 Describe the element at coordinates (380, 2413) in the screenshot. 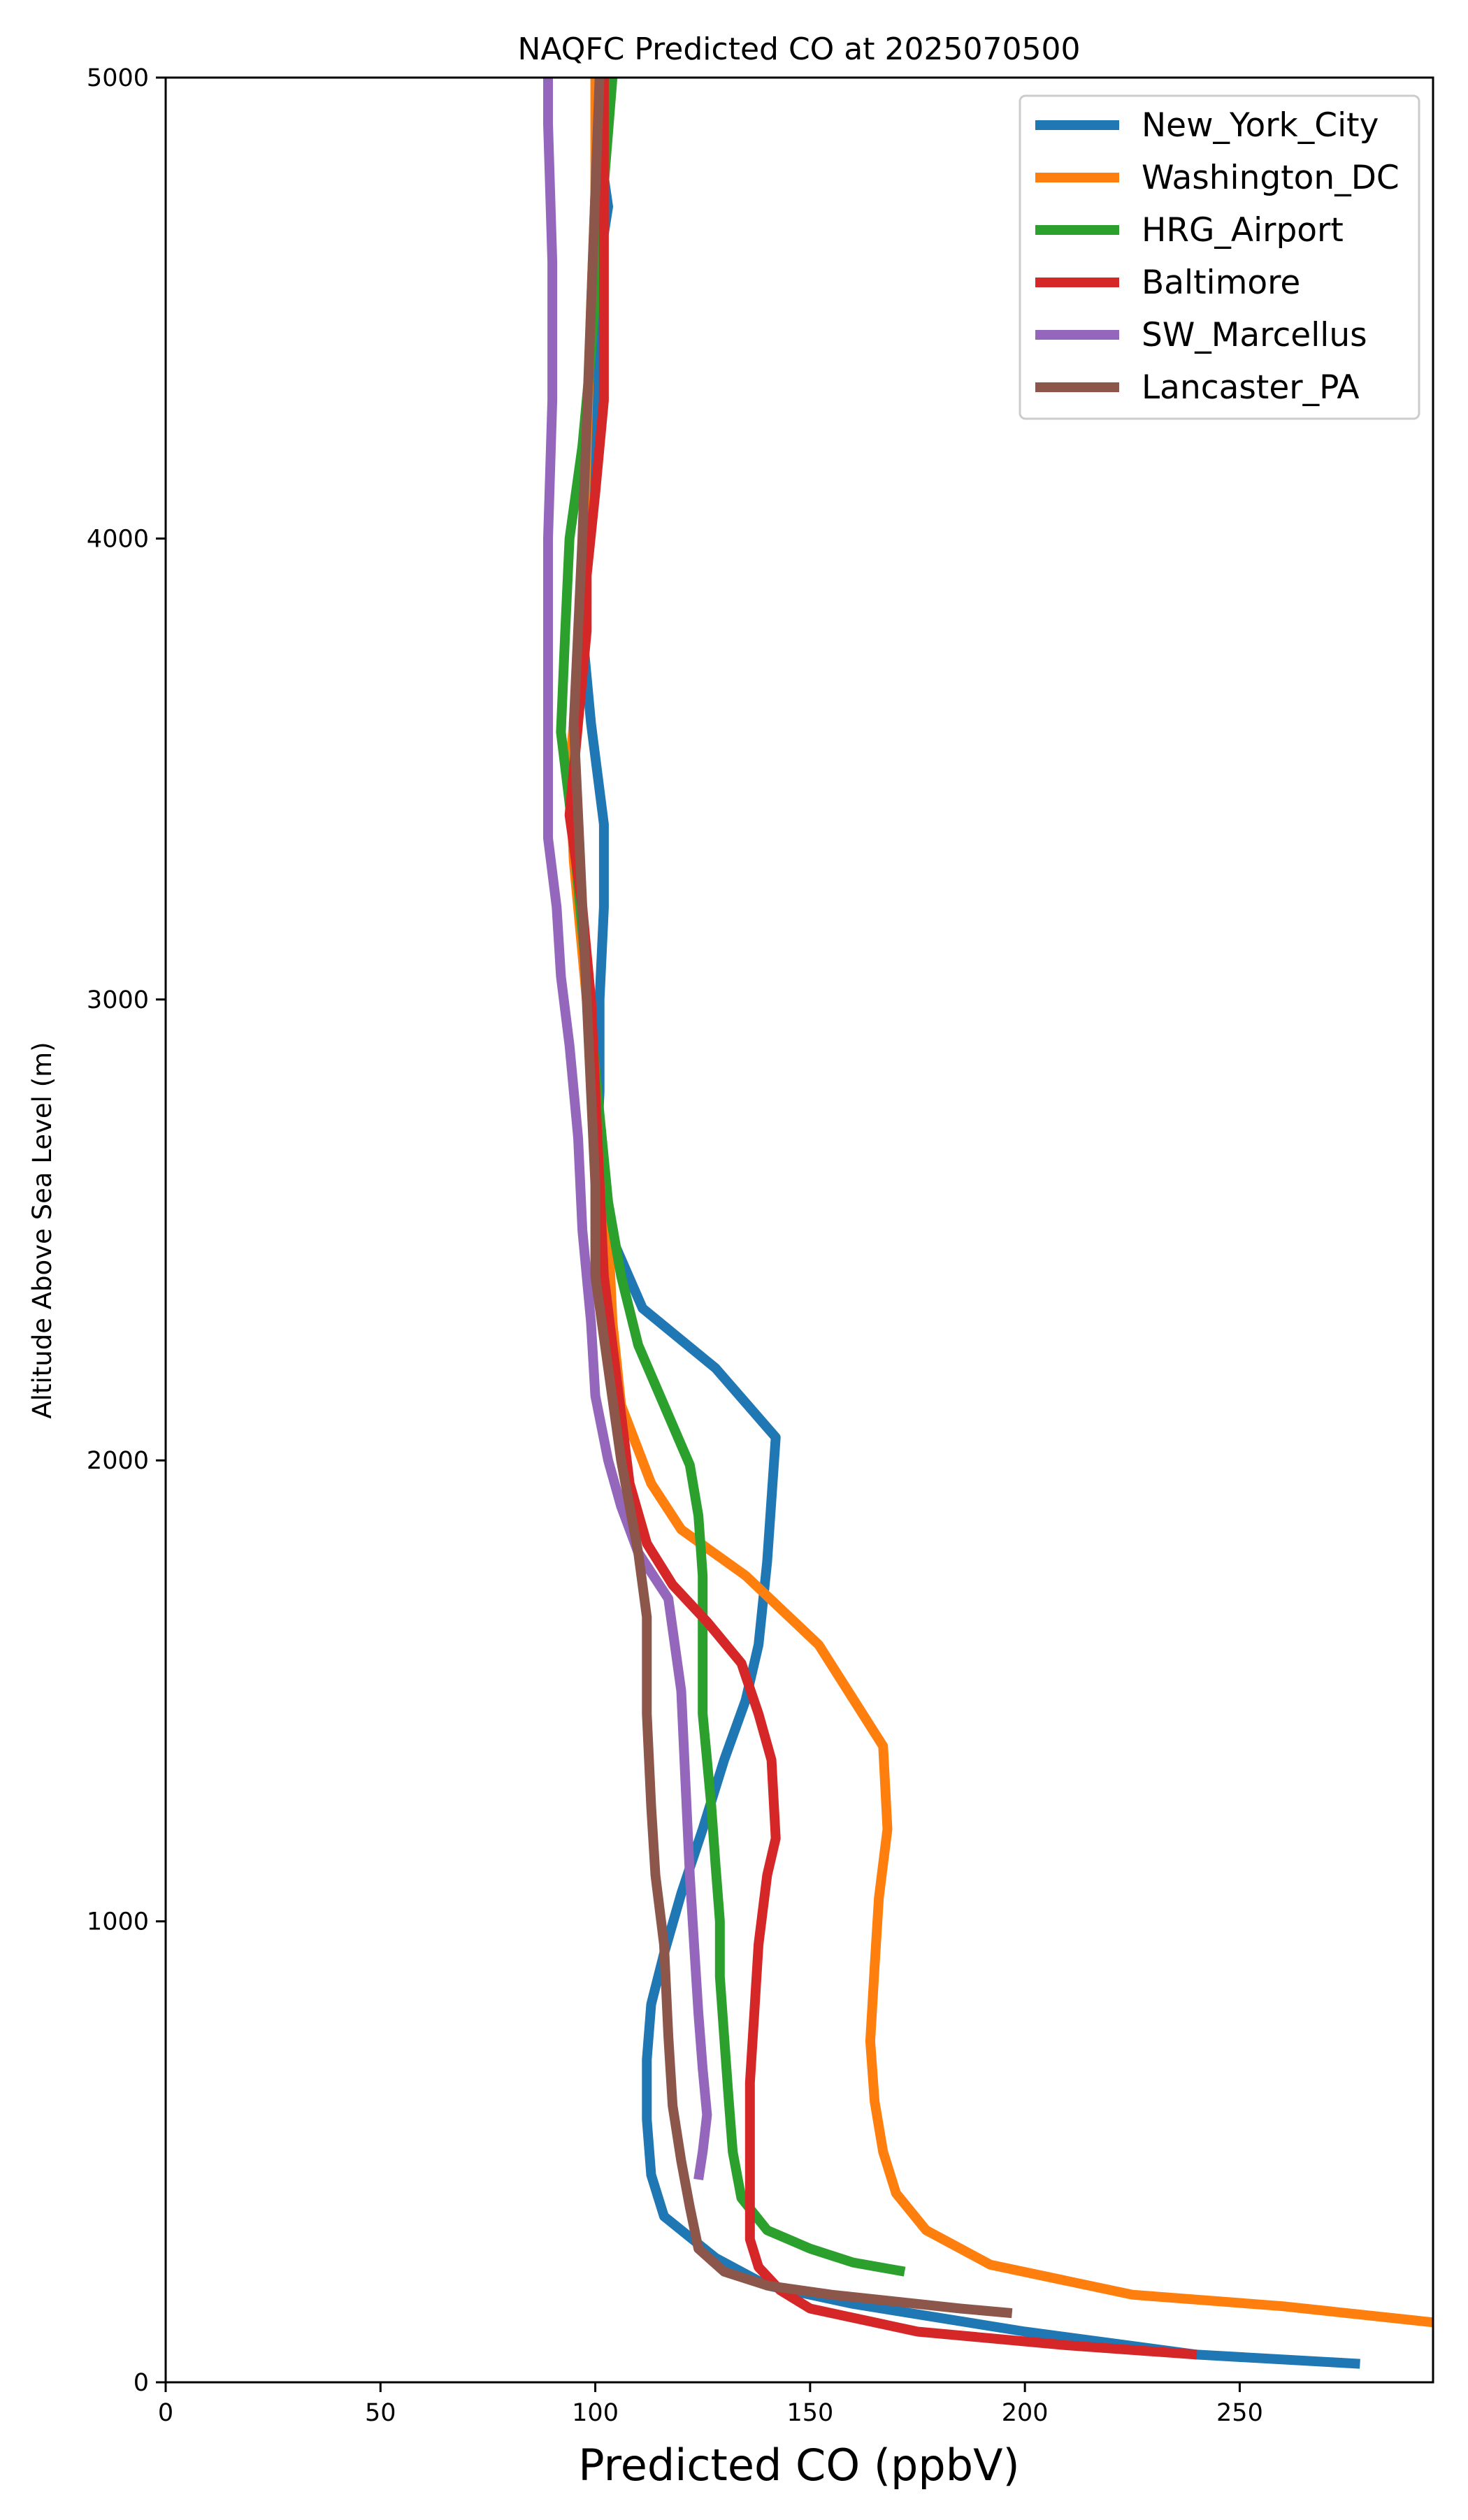

I see `x-tick-label: 50` at that location.